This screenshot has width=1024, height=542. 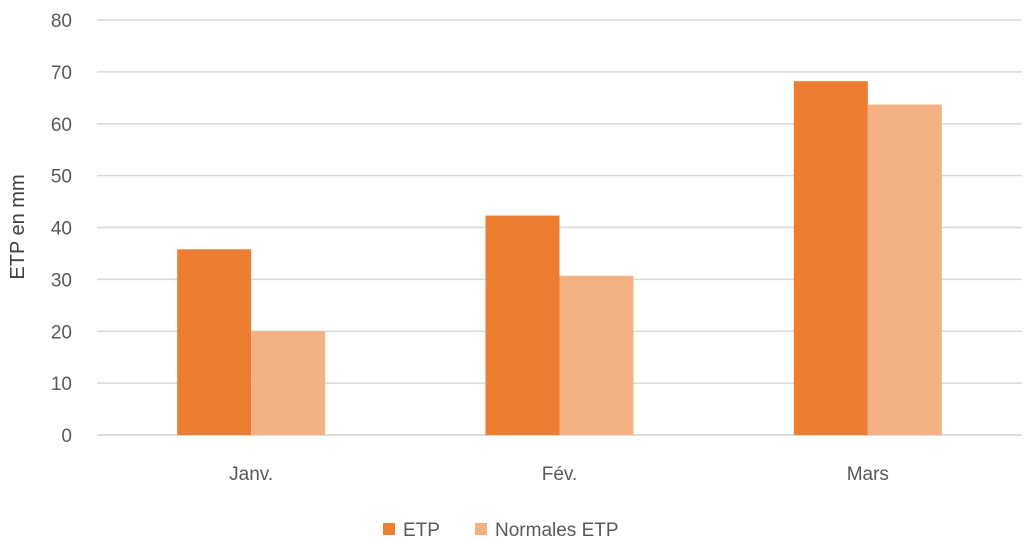 I want to click on y-axis-ticks: 0 10 20 30 40 50 60 70 80, so click(x=61, y=229).